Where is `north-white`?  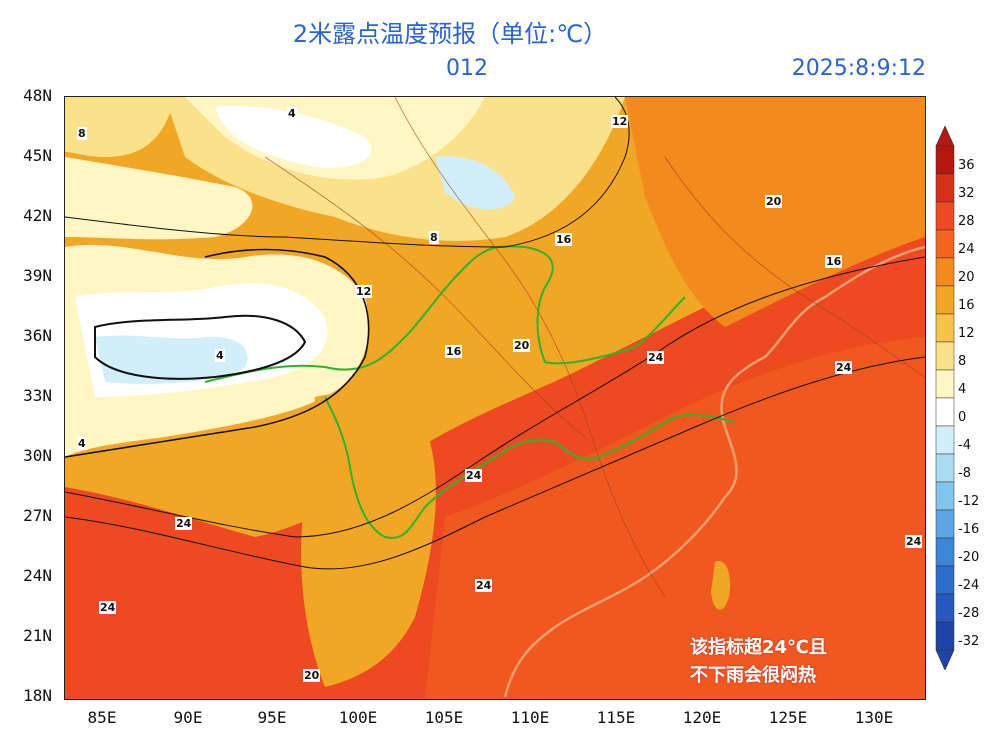 north-white is located at coordinates (293, 137).